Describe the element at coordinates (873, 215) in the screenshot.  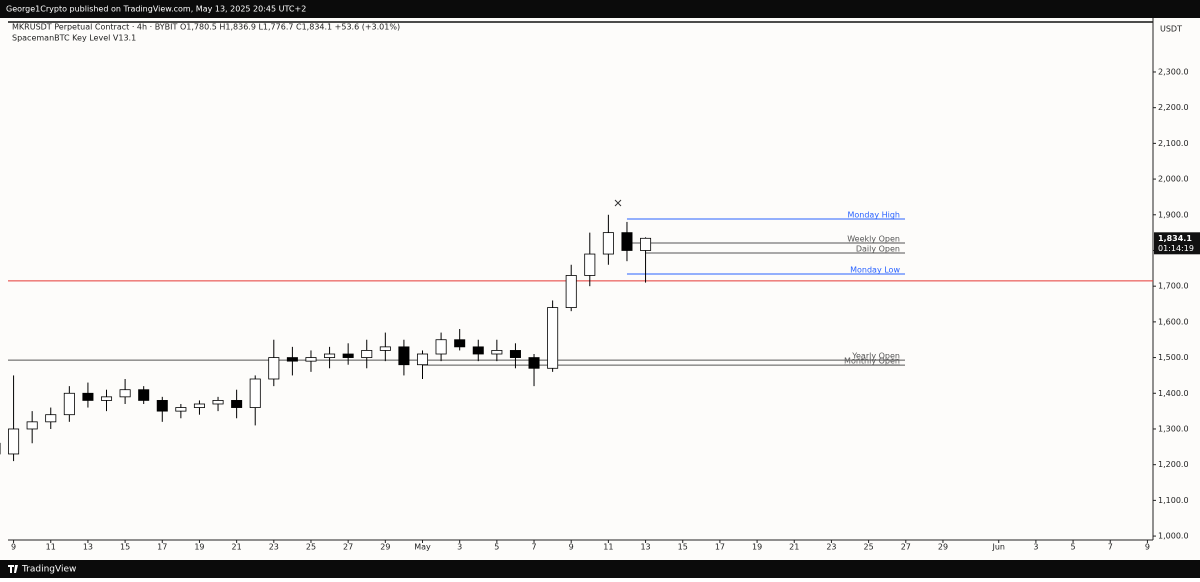
I see `key-level-label: Monday High` at that location.